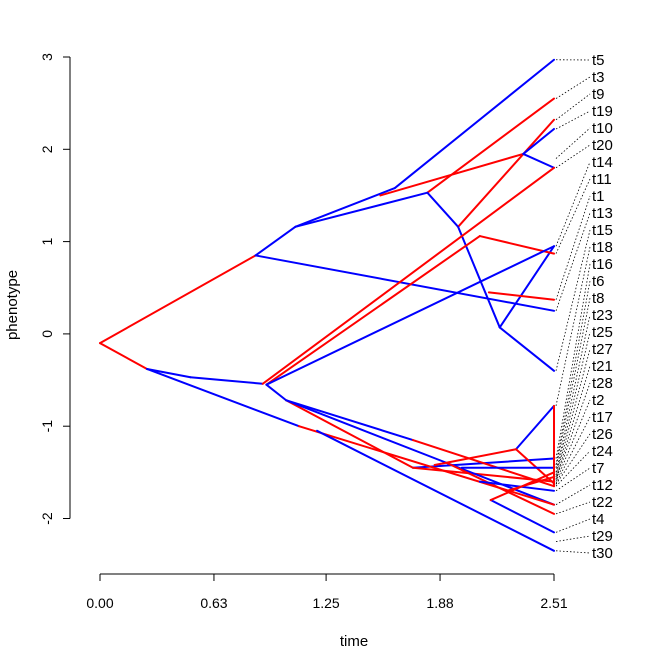  What do you see at coordinates (99, 603) in the screenshot?
I see `x-tick-label: 0.00` at bounding box center [99, 603].